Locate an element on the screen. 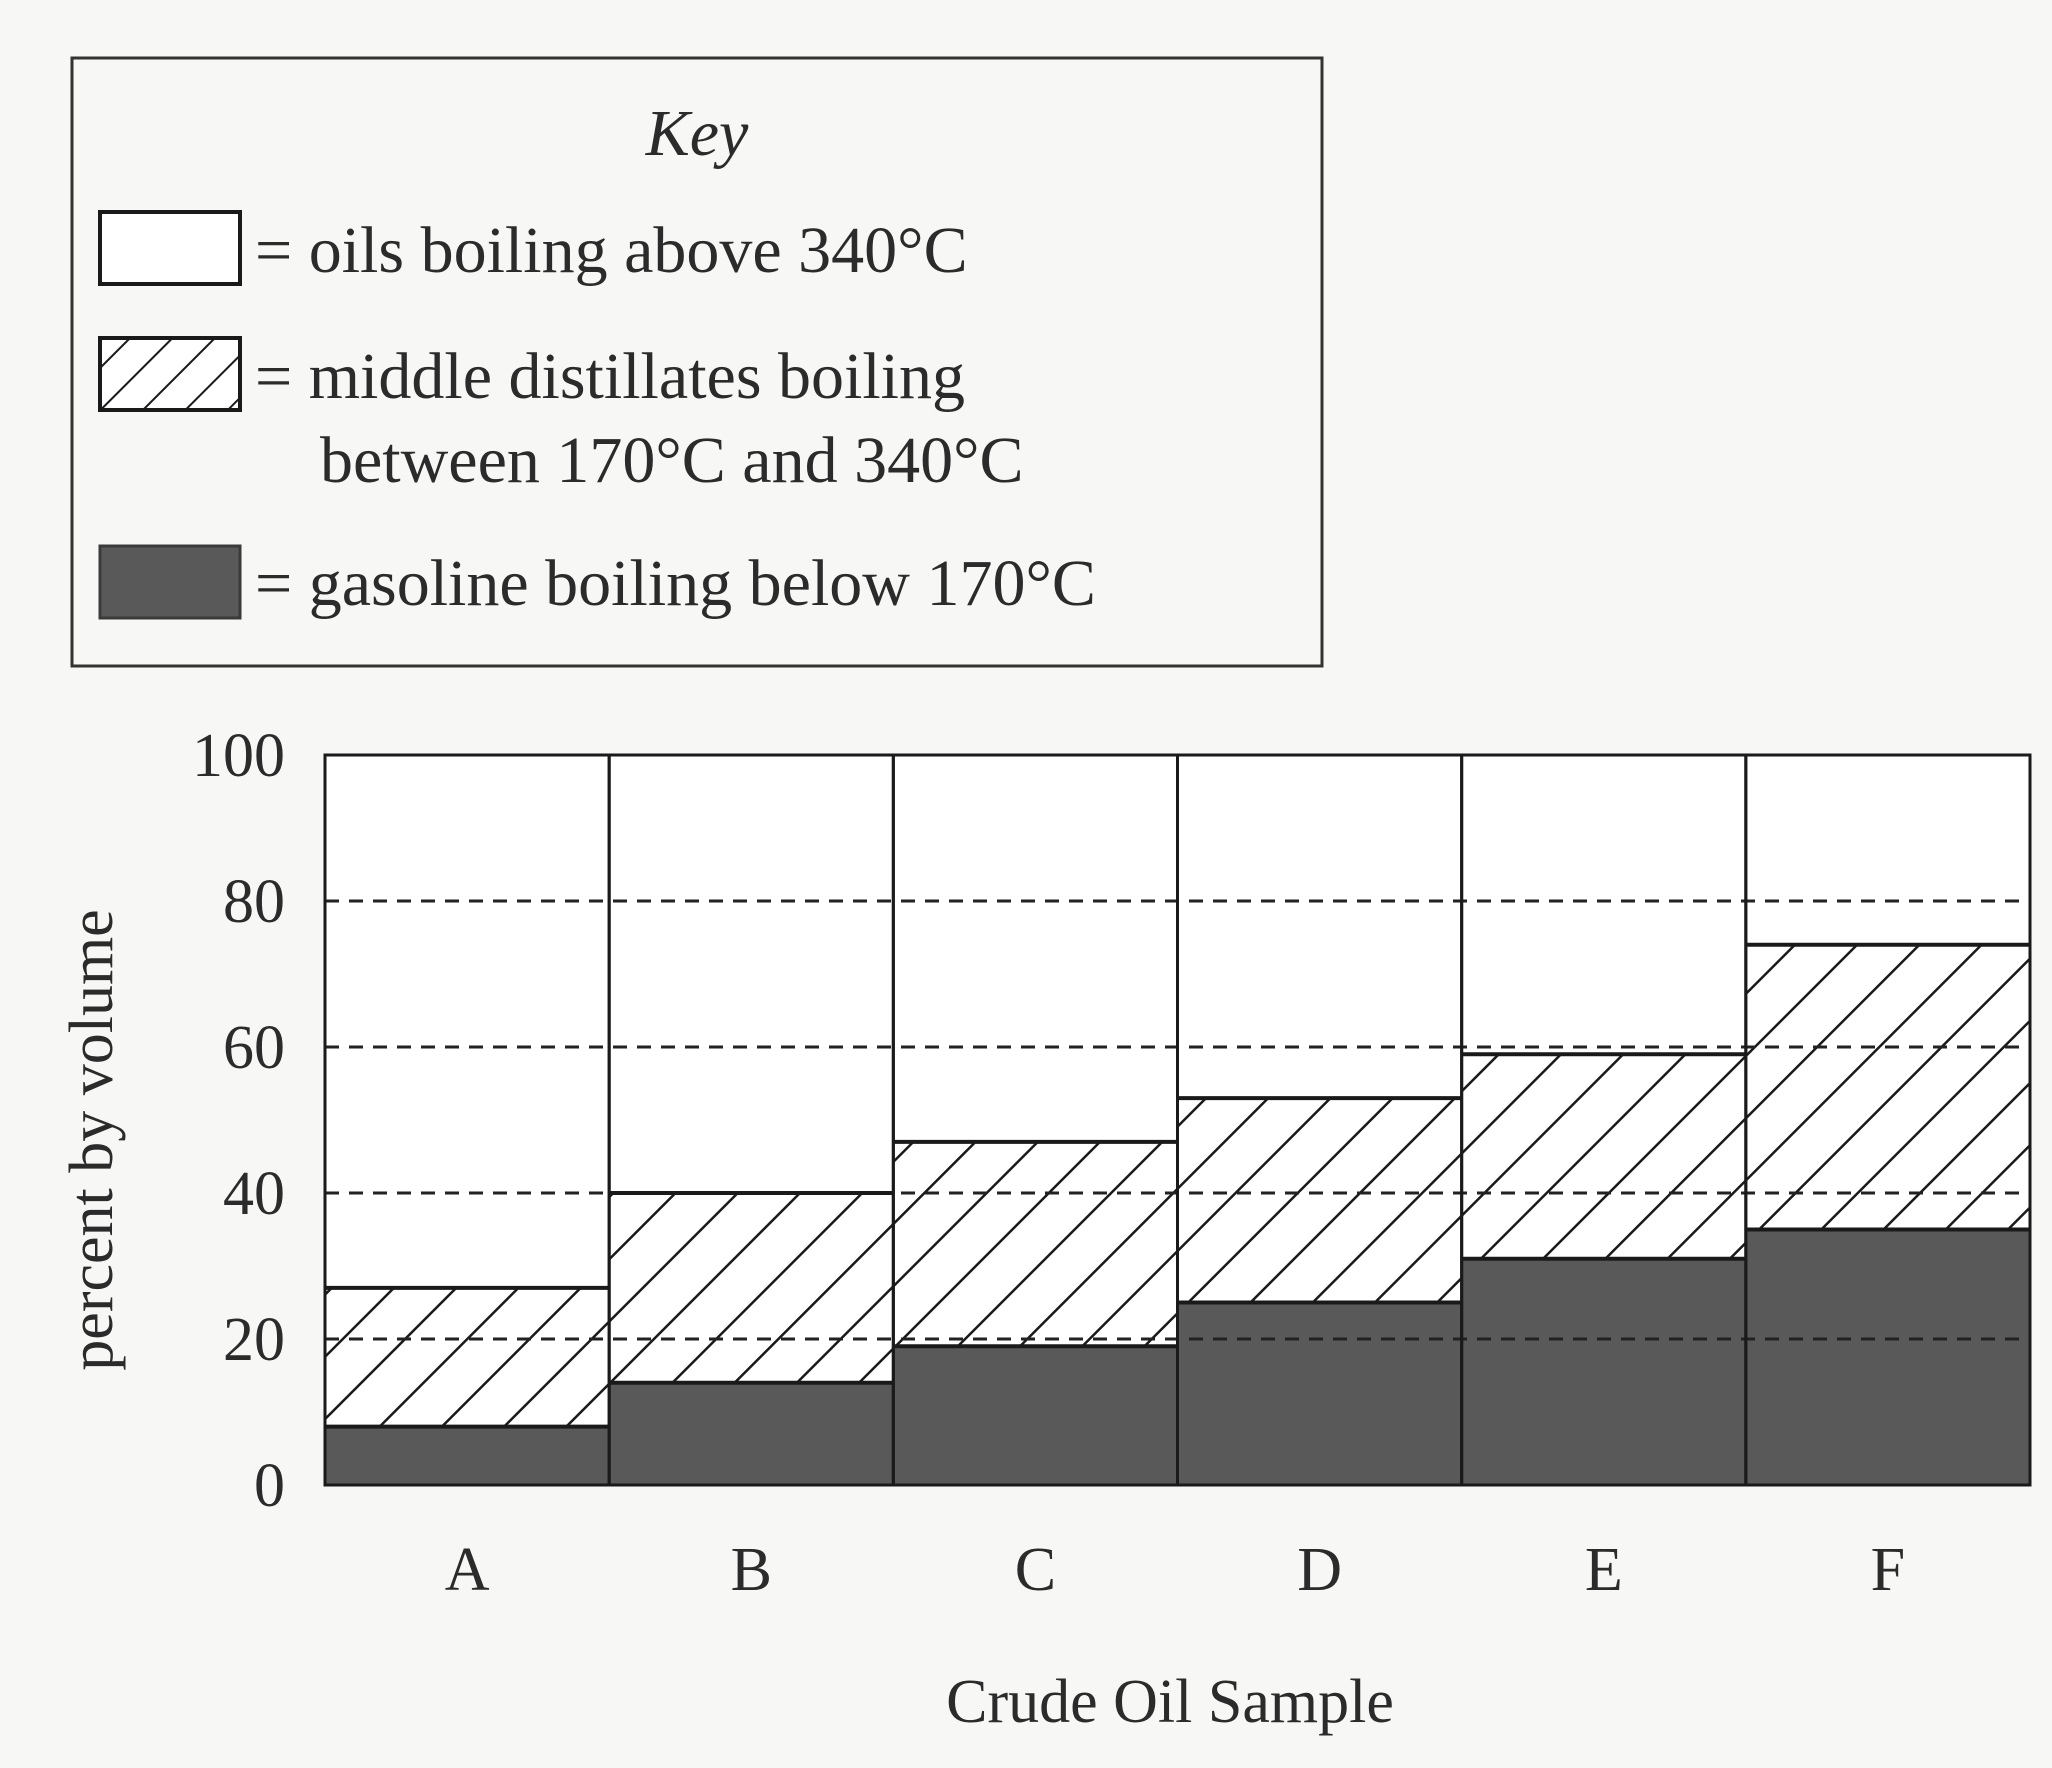 This screenshot has width=2052, height=1768. legend-title: Key is located at coordinates (697, 133).